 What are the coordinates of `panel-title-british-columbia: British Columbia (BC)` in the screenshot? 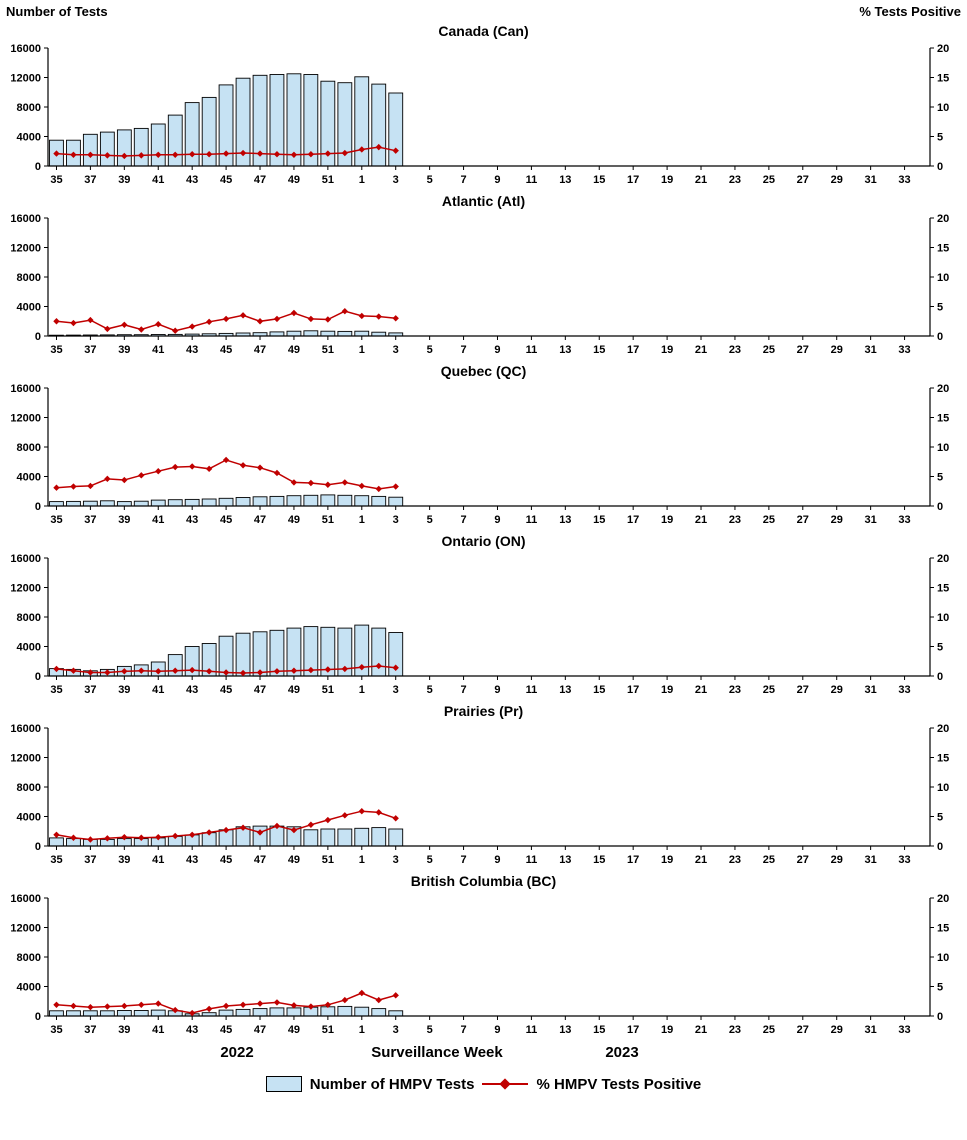 It's located at (483, 881).